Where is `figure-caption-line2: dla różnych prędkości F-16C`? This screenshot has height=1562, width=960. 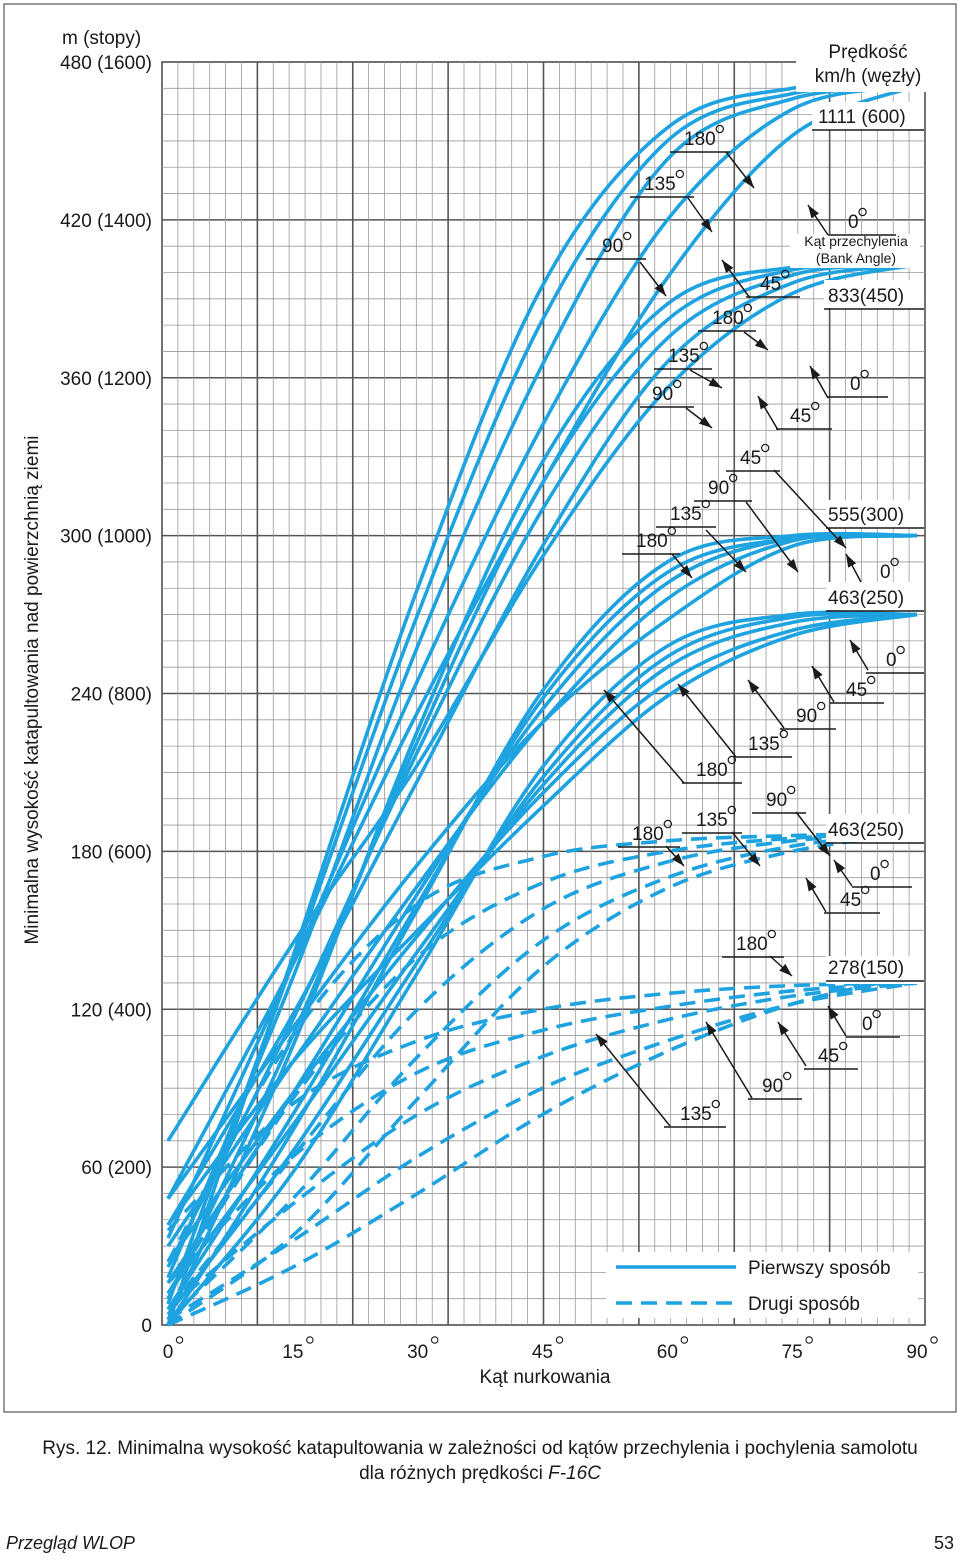 figure-caption-line2: dla różnych prędkości F-16C is located at coordinates (480, 1473).